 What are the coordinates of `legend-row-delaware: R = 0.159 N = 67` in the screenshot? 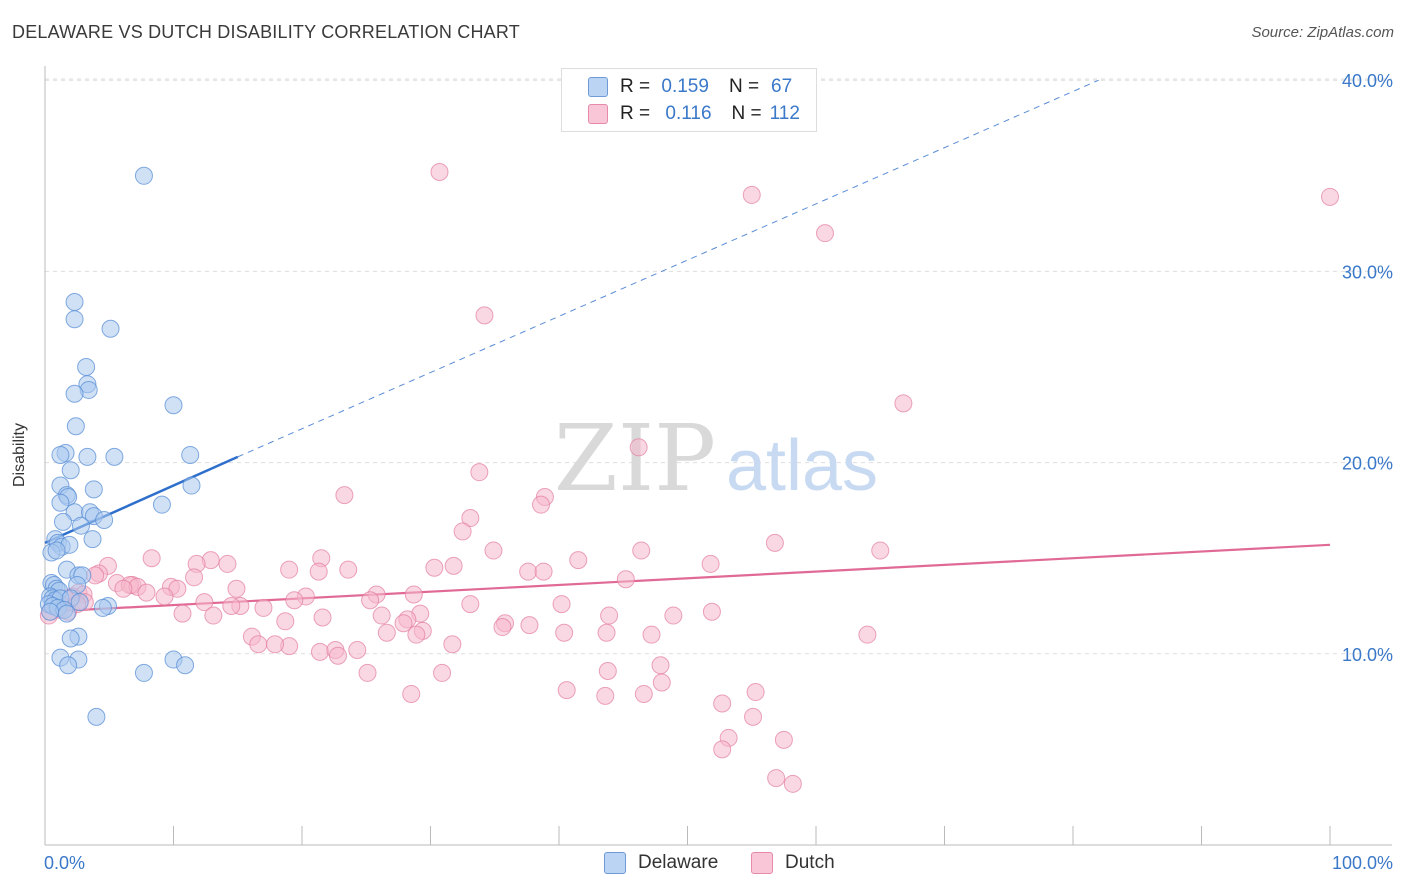 It's located at (690, 87).